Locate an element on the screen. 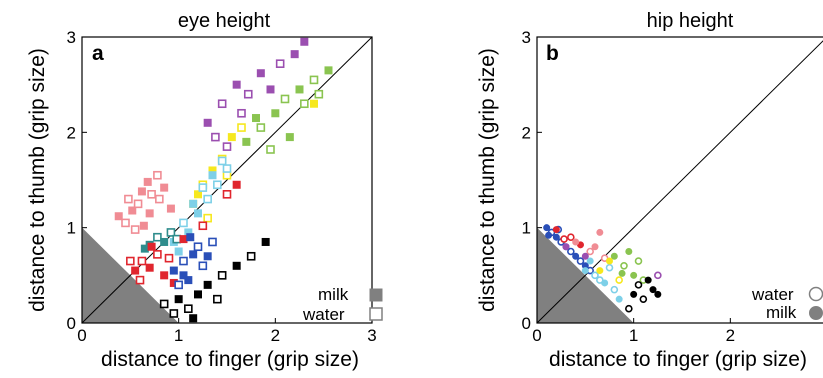 The height and width of the screenshot is (378, 823). panel-a-legend-label-water: water is located at coordinates (323, 314).